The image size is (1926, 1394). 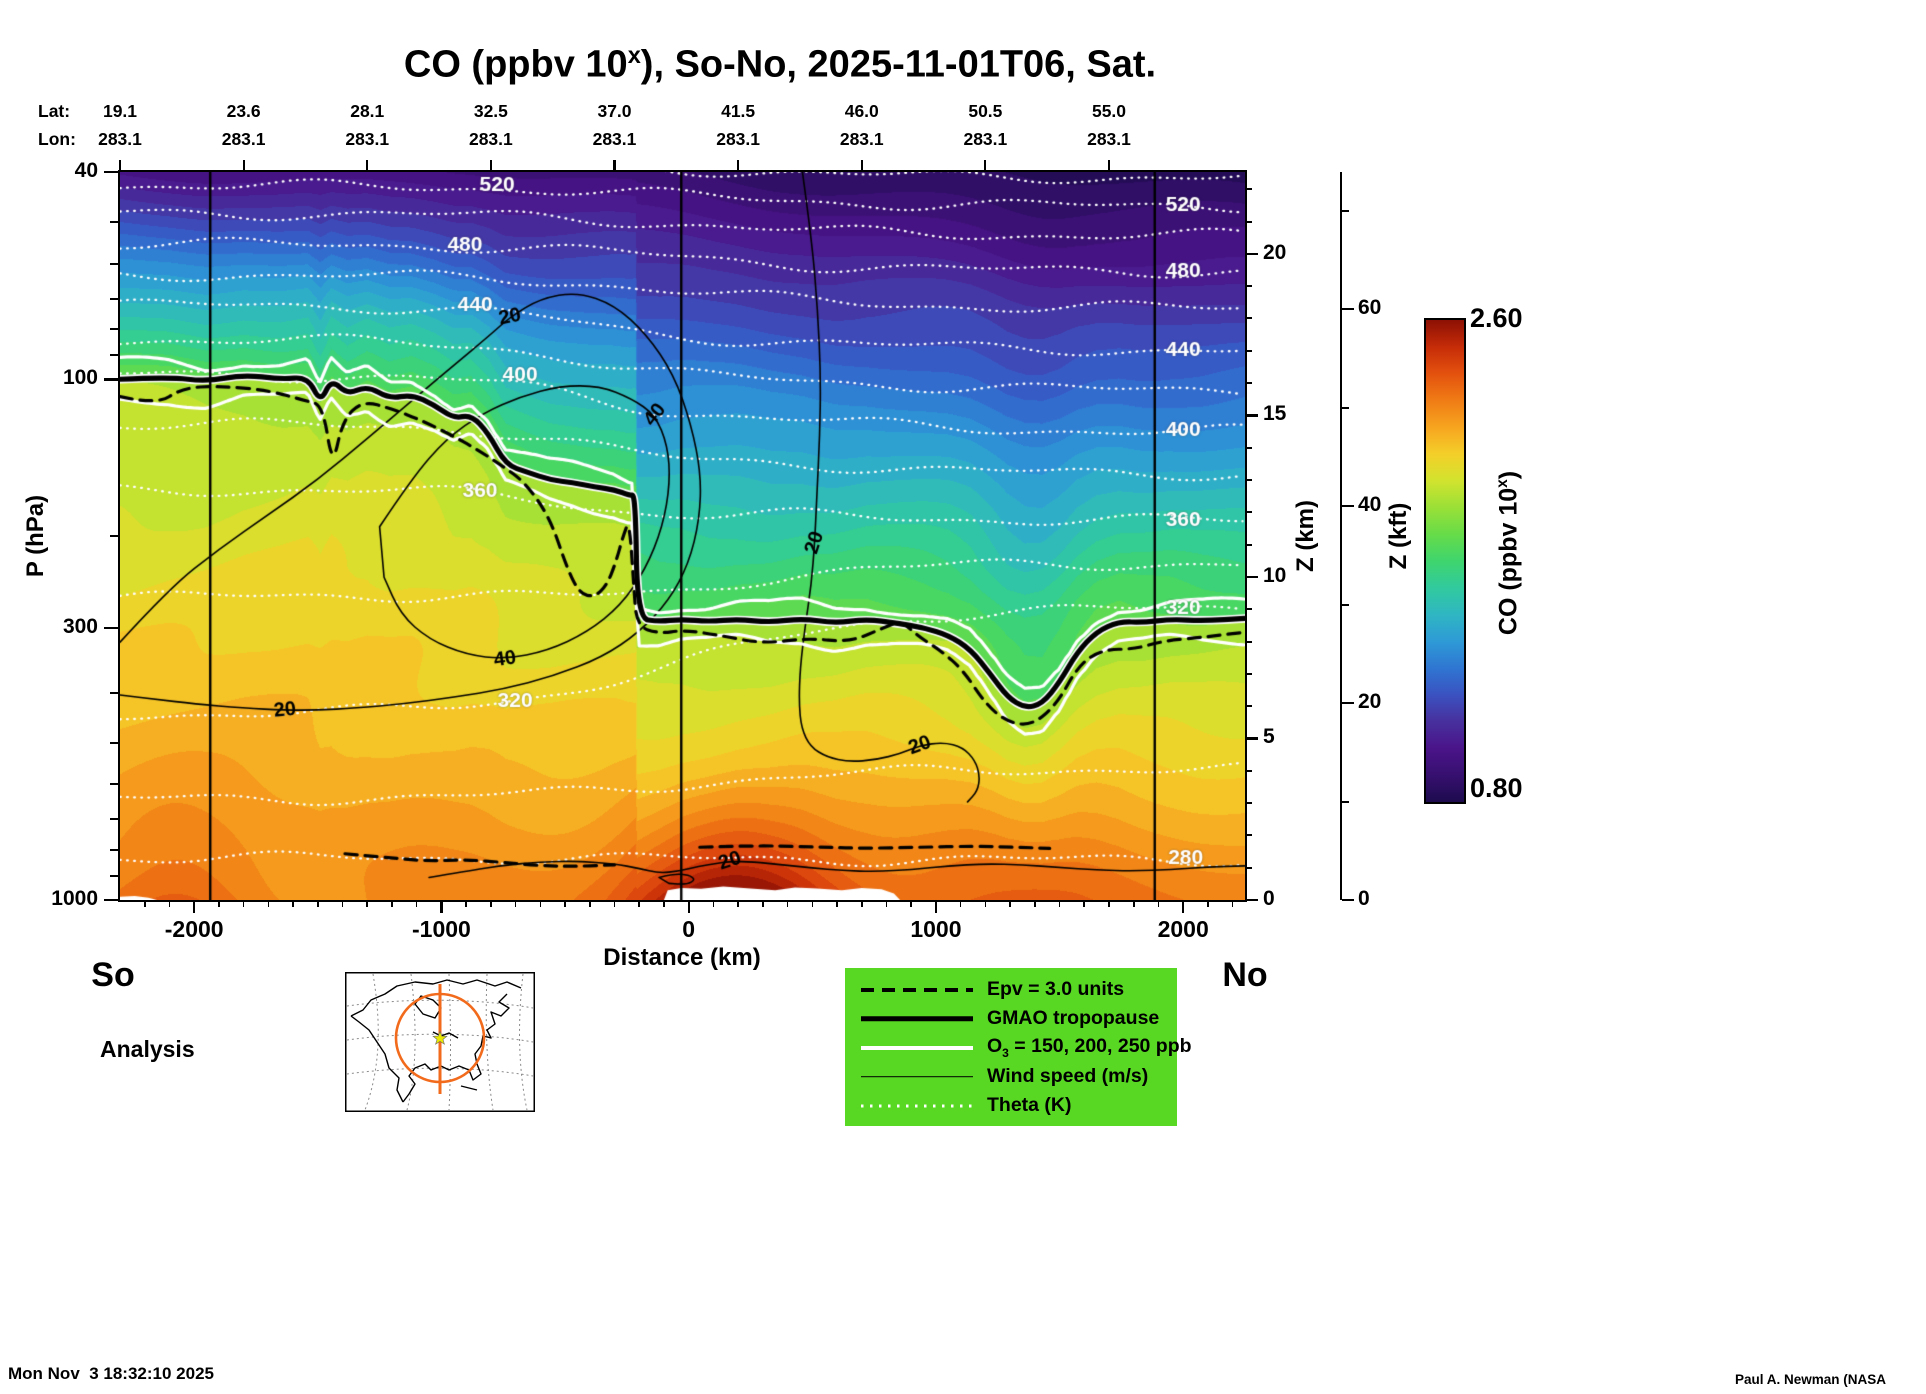 What do you see at coordinates (1011, 1105) in the screenshot?
I see `legend-row: Theta (K)` at bounding box center [1011, 1105].